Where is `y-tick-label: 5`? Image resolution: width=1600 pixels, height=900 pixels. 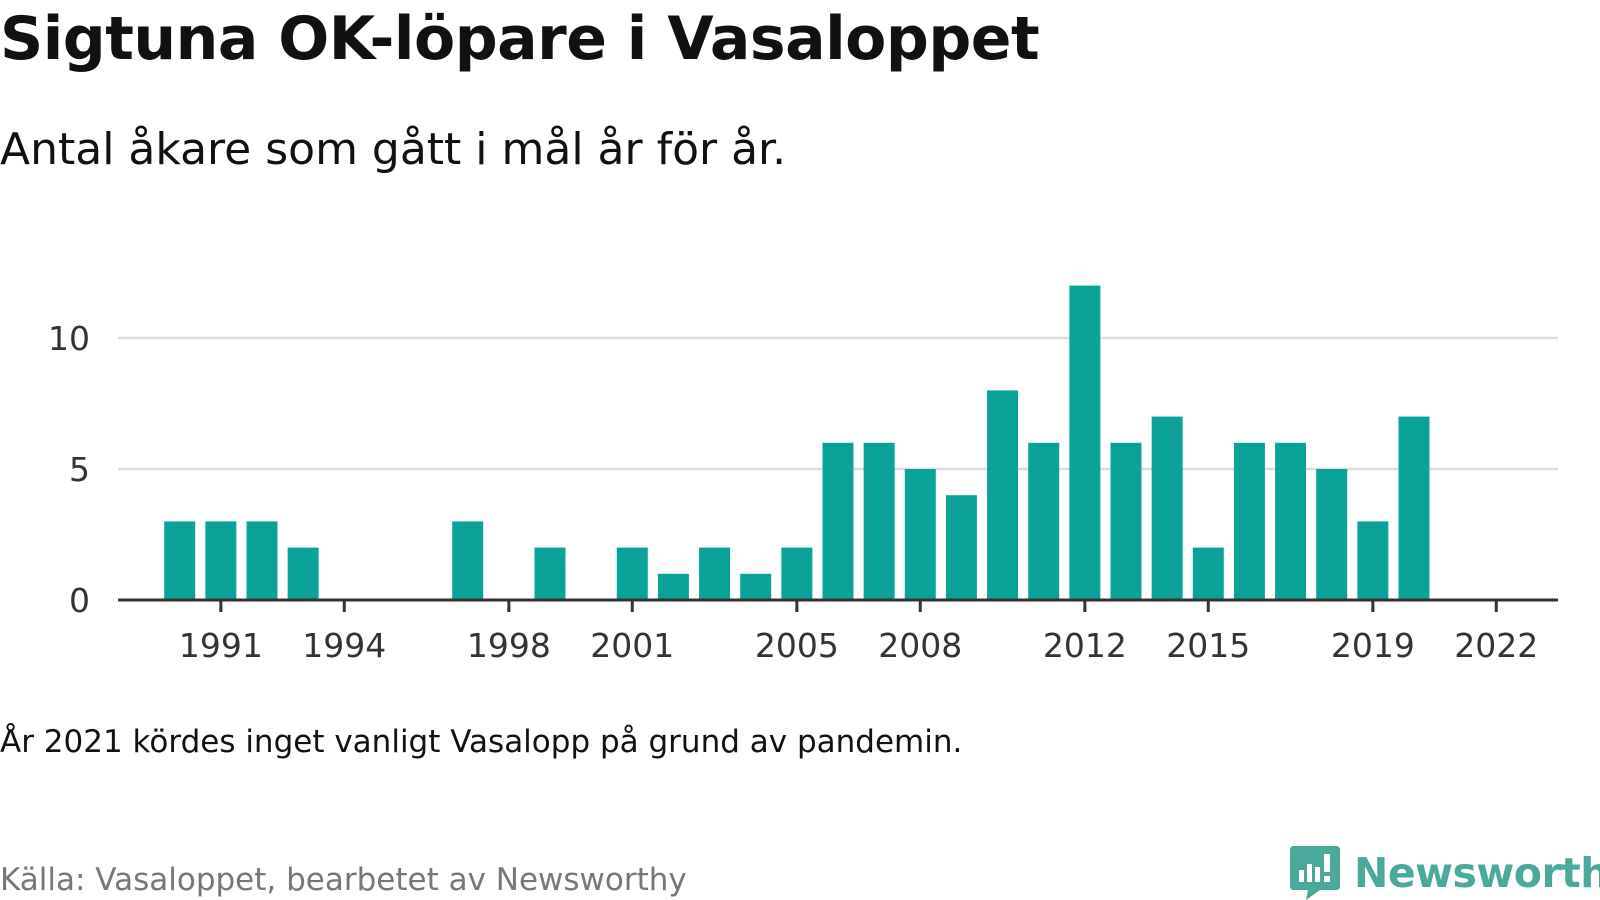 y-tick-label: 5 is located at coordinates (79, 469).